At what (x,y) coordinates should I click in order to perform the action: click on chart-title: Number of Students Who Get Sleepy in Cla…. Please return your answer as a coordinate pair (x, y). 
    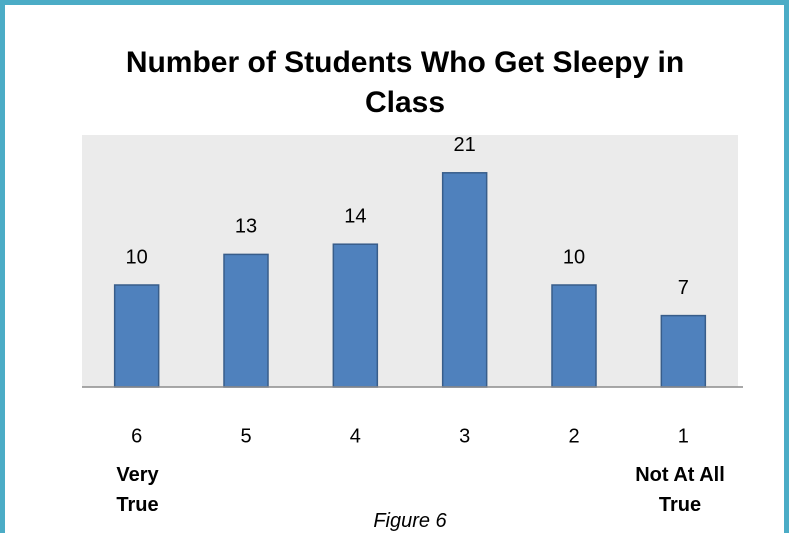
    Looking at the image, I should click on (405, 82).